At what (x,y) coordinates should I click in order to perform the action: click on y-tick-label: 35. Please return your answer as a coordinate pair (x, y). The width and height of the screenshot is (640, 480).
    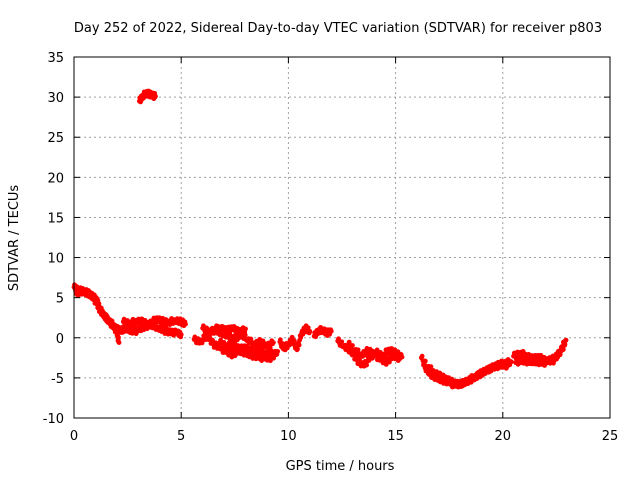
    Looking at the image, I should click on (55, 58).